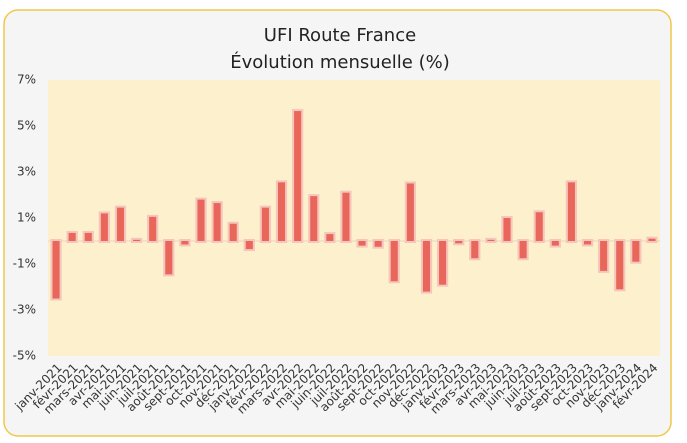 The width and height of the screenshot is (687, 443). Describe the element at coordinates (24, 264) in the screenshot. I see `y-tick-label: -1%` at that location.